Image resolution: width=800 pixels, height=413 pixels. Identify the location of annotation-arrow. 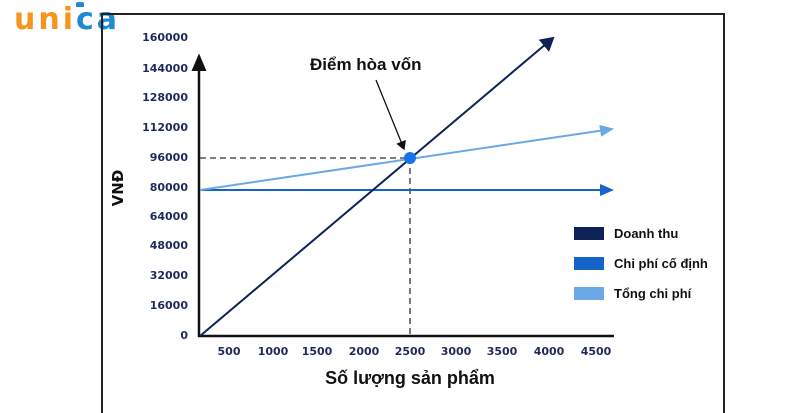
(390, 115).